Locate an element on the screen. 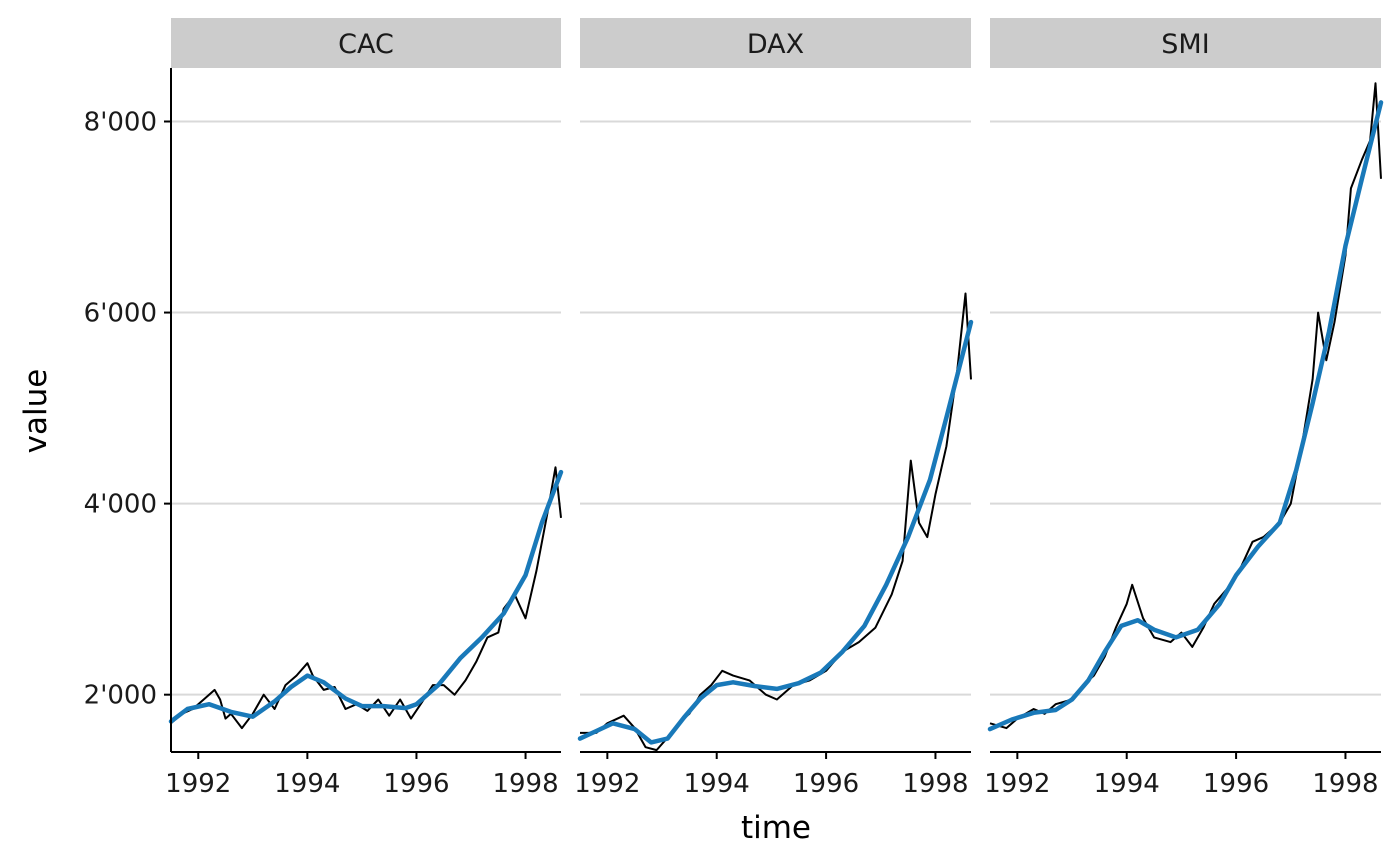 The width and height of the screenshot is (1400, 866). y-tick-label: 6'000 is located at coordinates (120, 314).